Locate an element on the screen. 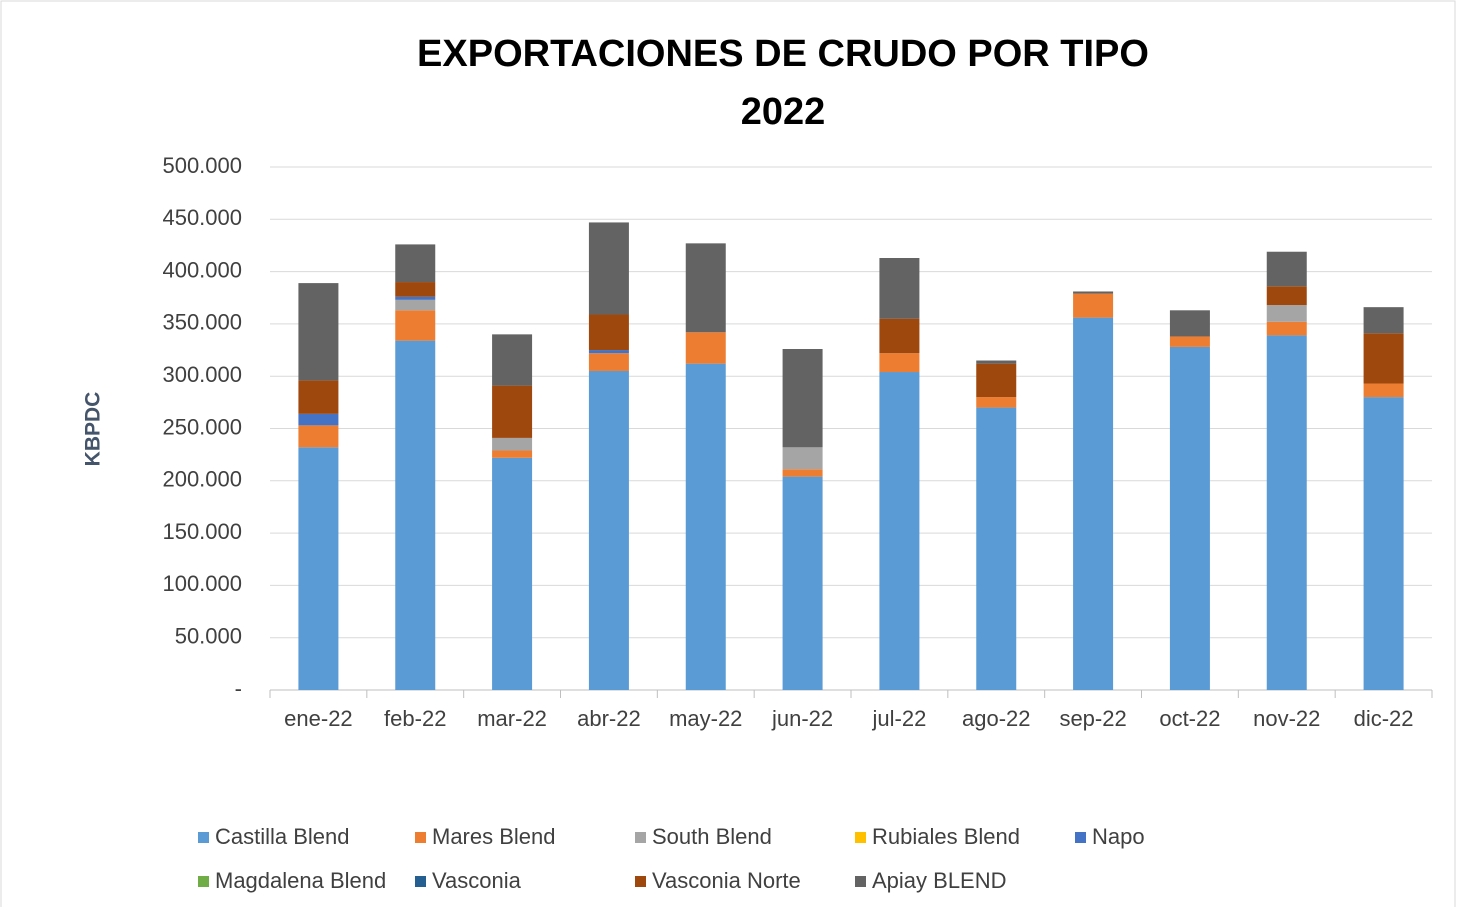 The height and width of the screenshot is (907, 1457). legend-label: Vasconia is located at coordinates (477, 880).